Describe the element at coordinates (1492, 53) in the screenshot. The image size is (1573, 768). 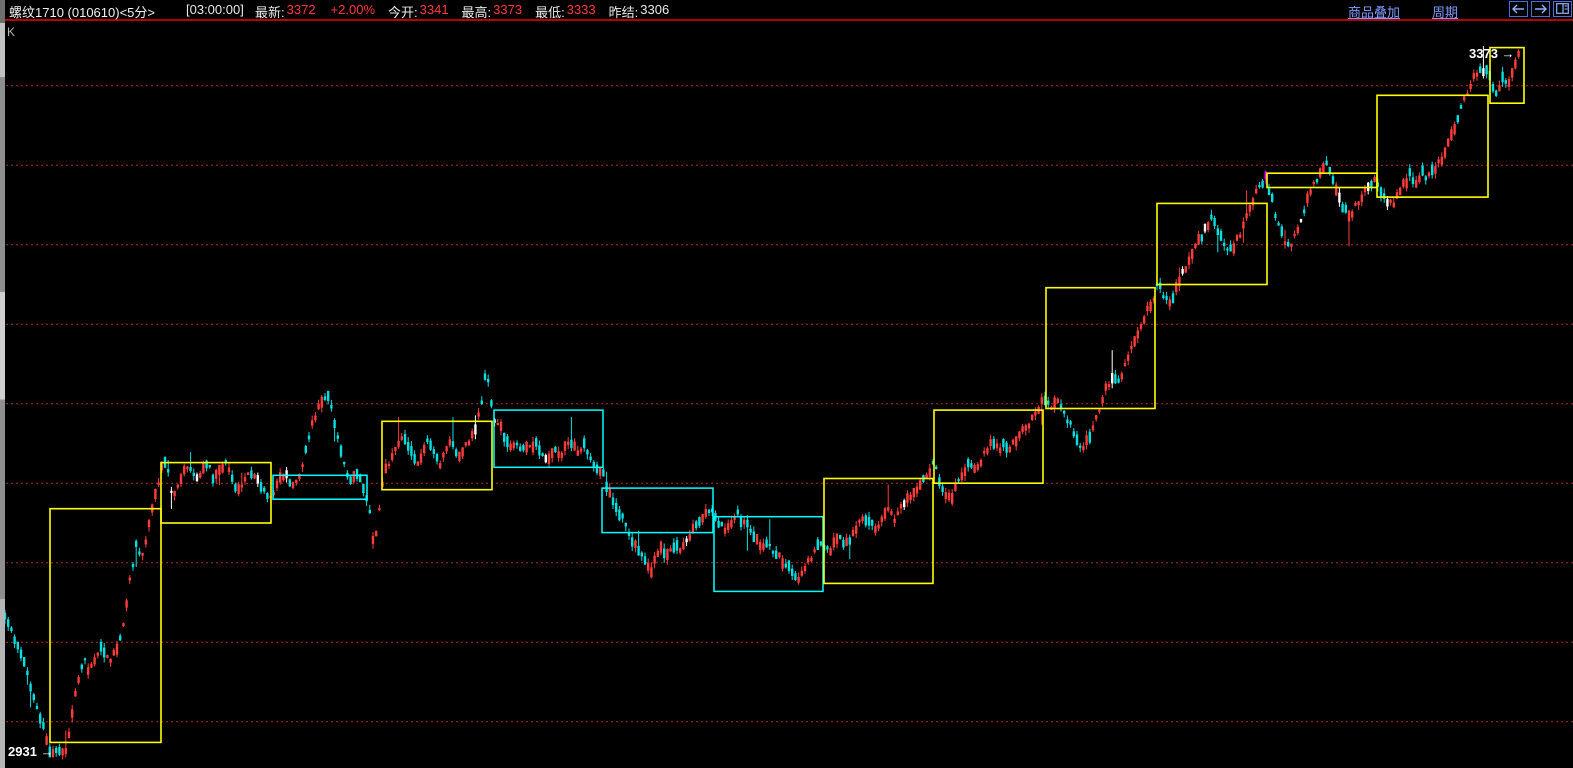
I see `chart-high-price-label: 3373 →` at that location.